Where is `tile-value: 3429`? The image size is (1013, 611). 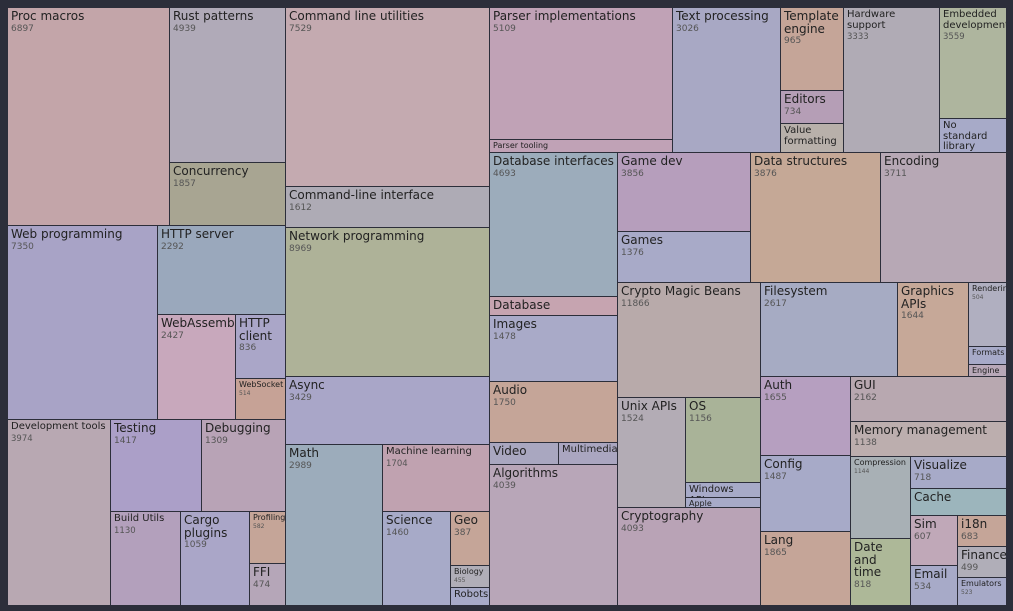
tile-value: 3429 is located at coordinates (300, 397).